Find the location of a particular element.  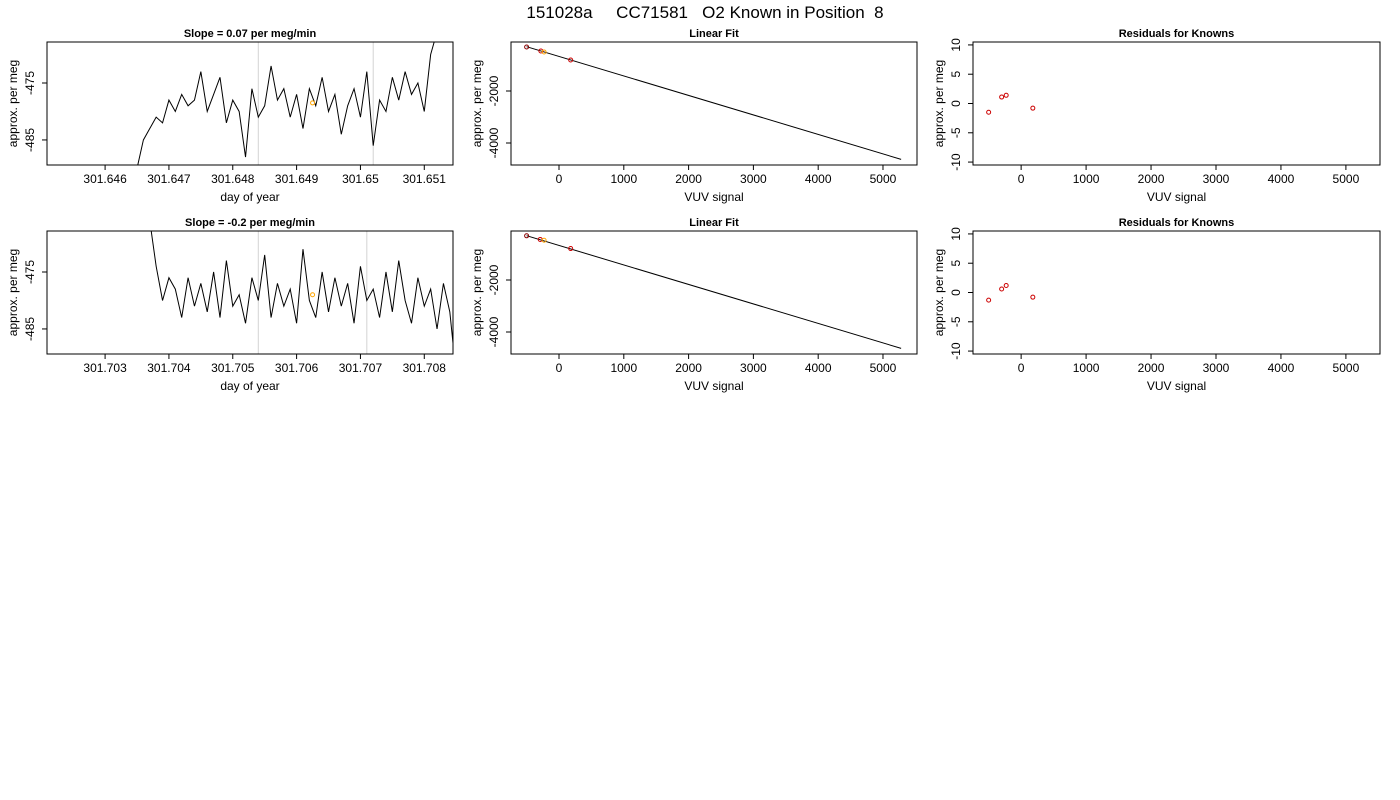

y-tick-label: -5 is located at coordinates (956, 132).